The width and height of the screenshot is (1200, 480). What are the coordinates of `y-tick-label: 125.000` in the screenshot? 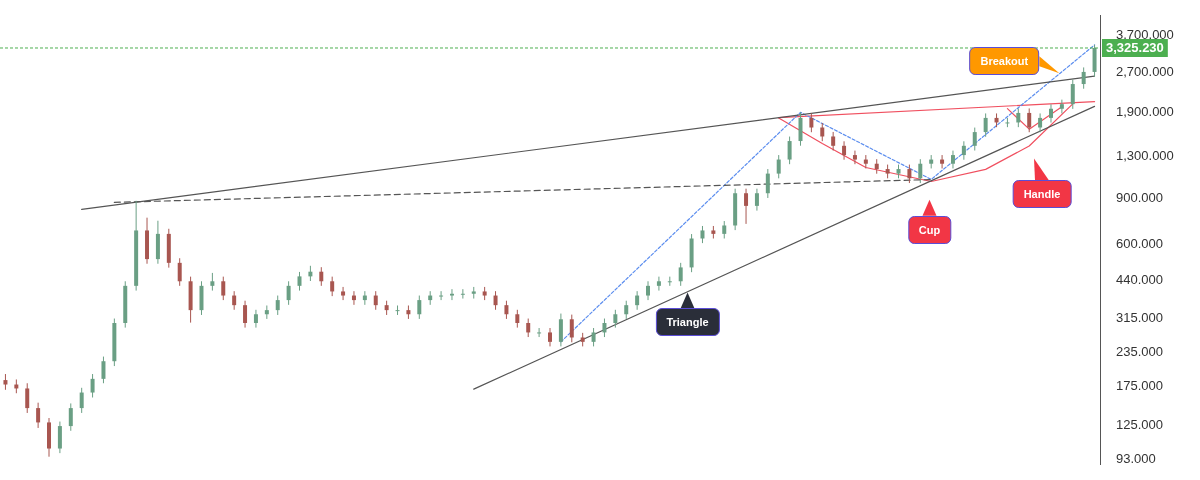 It's located at (1139, 424).